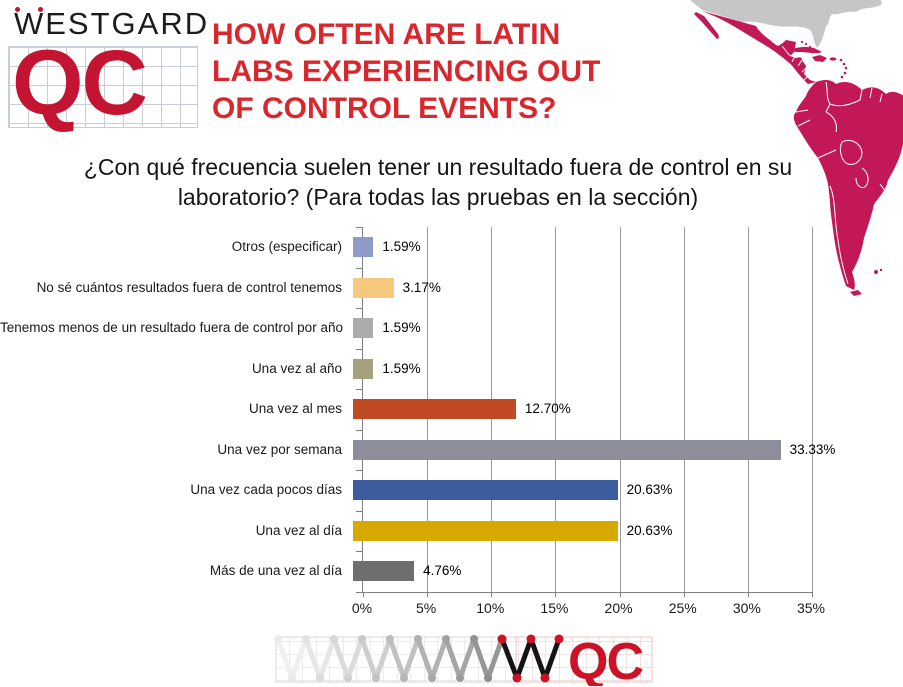 The image size is (903, 687). What do you see at coordinates (406, 71) in the screenshot?
I see `title-line: LABS EXPERIENCING OUT` at bounding box center [406, 71].